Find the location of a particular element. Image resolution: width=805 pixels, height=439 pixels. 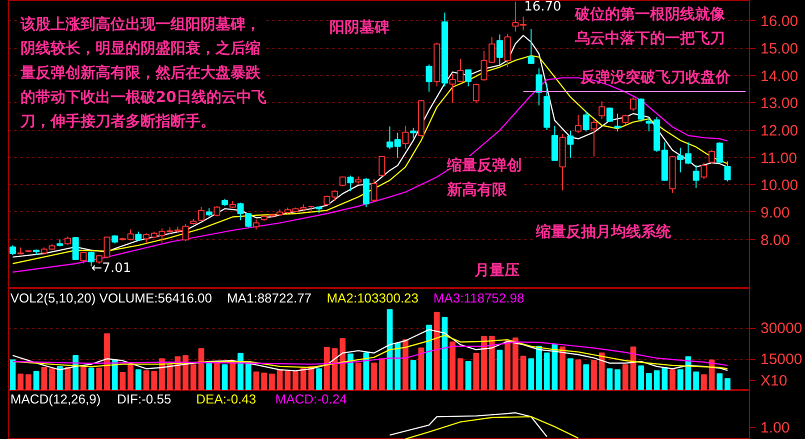

text: DEA:-0.43 is located at coordinates (226, 398).